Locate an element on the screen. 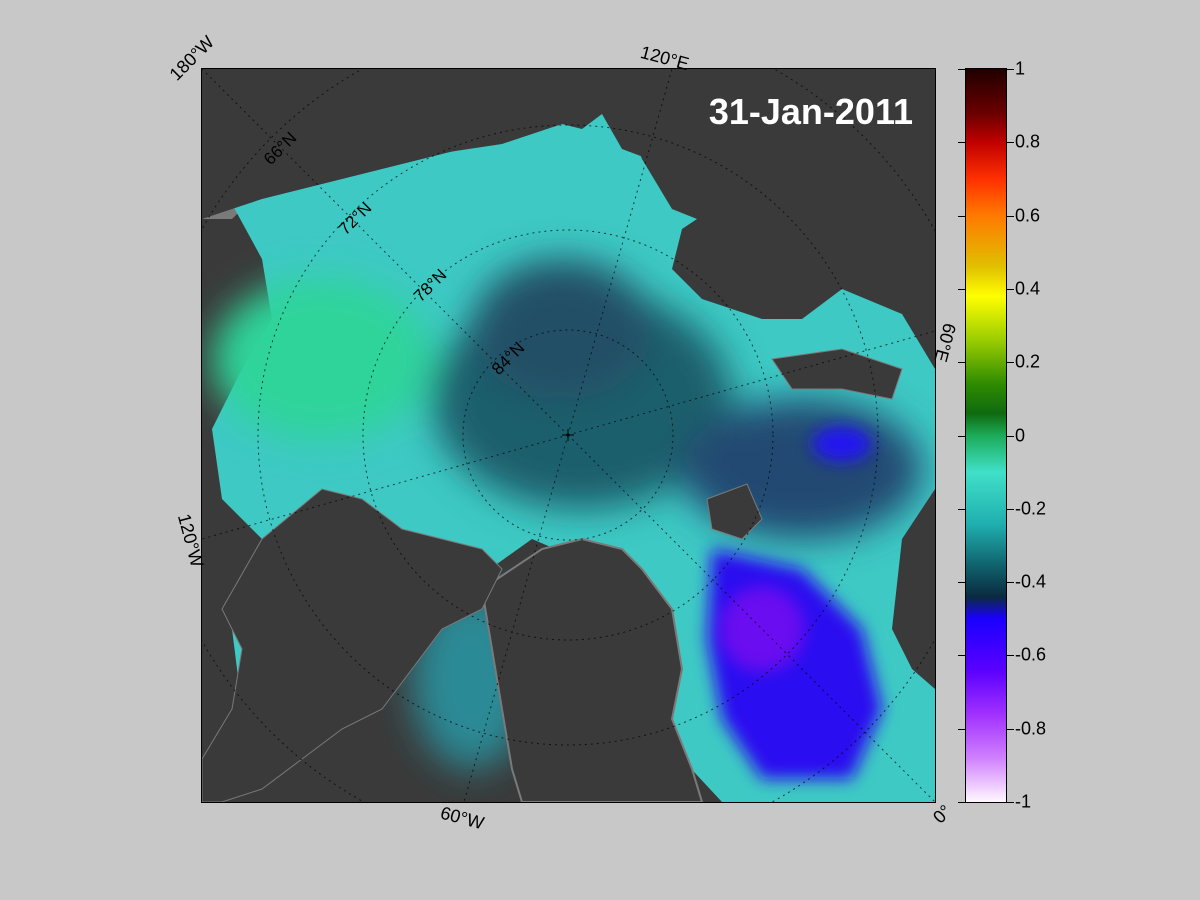 The width and height of the screenshot is (1200, 900). thin-ice-region is located at coordinates (322, 359).